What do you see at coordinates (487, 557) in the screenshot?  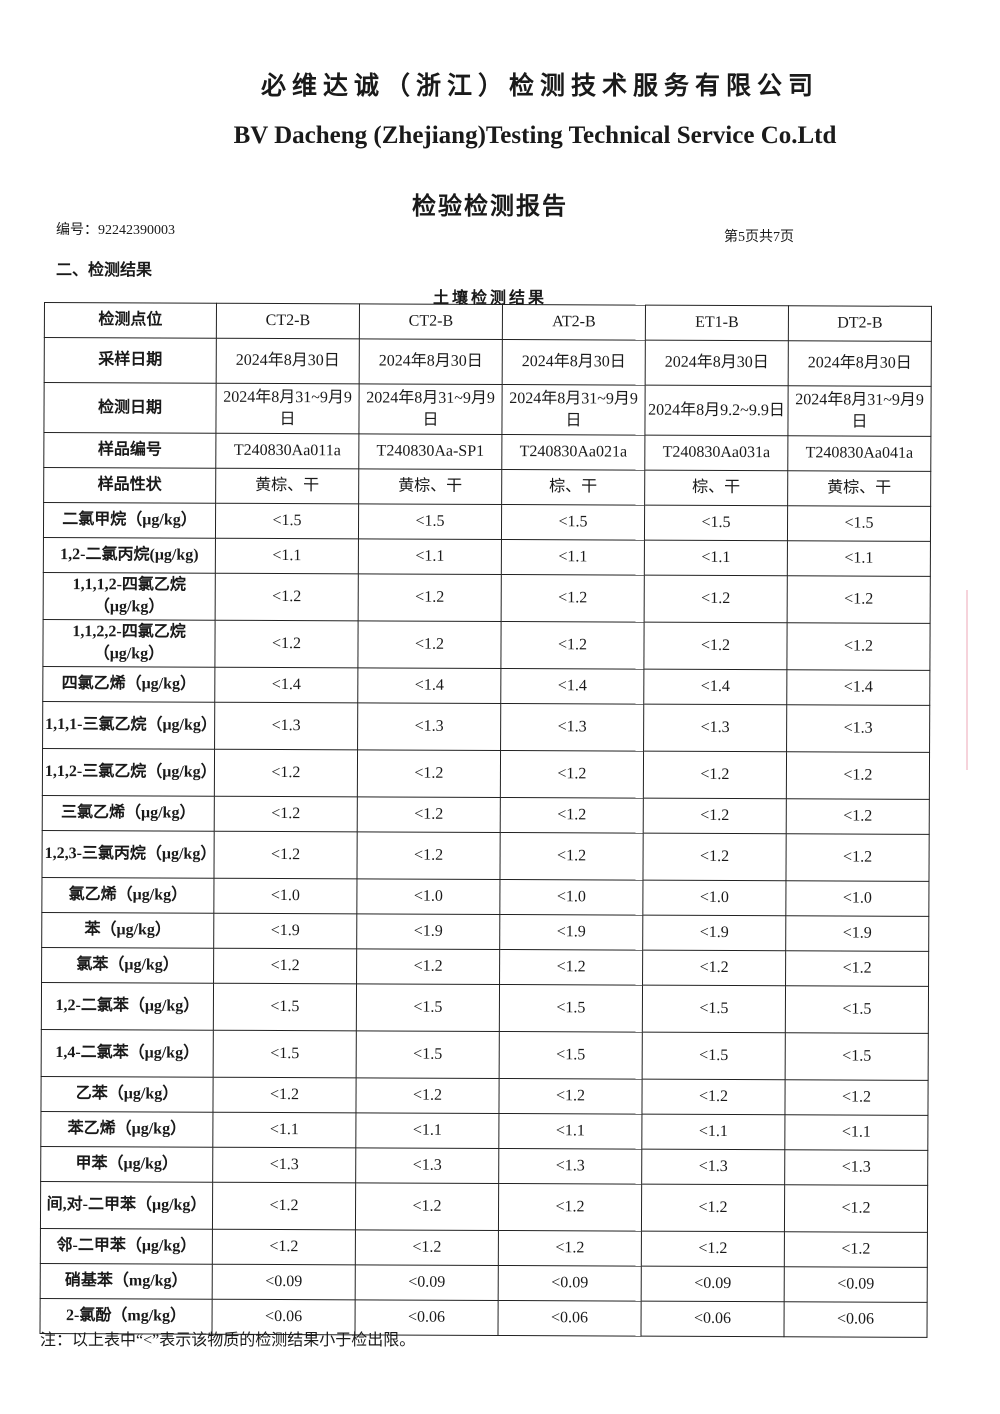 I see `table-row: 1,2-二氯丙烷(μg/kg) <1.1 <1.1 <1.1 <1.1 <1.1` at bounding box center [487, 557].